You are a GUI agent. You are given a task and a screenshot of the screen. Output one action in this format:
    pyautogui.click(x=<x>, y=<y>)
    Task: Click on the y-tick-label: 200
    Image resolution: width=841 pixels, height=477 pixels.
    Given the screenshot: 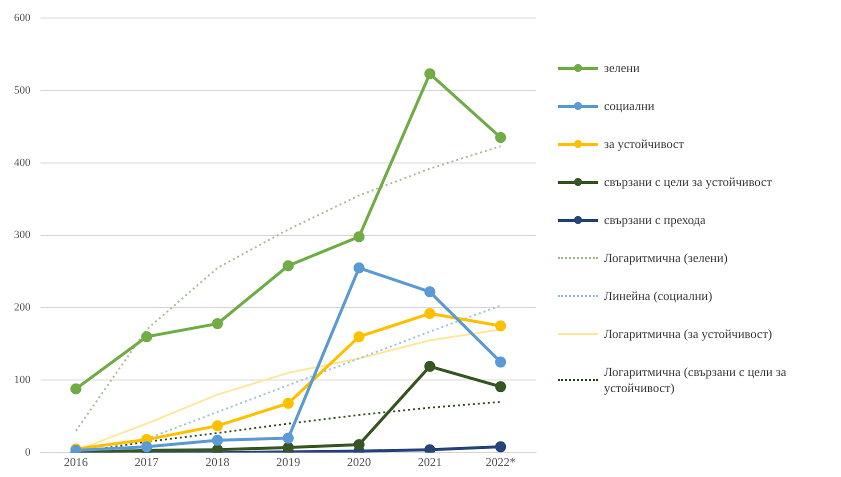 What is the action you would take?
    pyautogui.click(x=22, y=308)
    